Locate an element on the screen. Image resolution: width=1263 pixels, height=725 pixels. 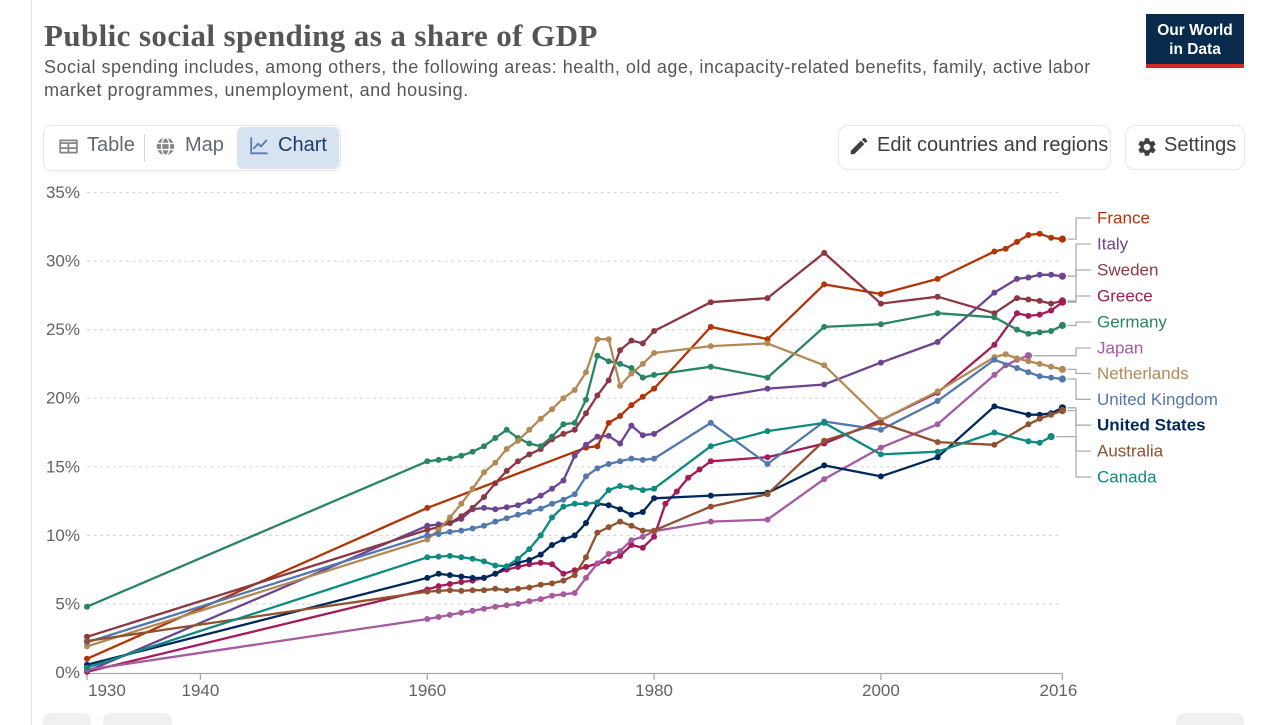
svg-text: 1960 is located at coordinates (427, 690).